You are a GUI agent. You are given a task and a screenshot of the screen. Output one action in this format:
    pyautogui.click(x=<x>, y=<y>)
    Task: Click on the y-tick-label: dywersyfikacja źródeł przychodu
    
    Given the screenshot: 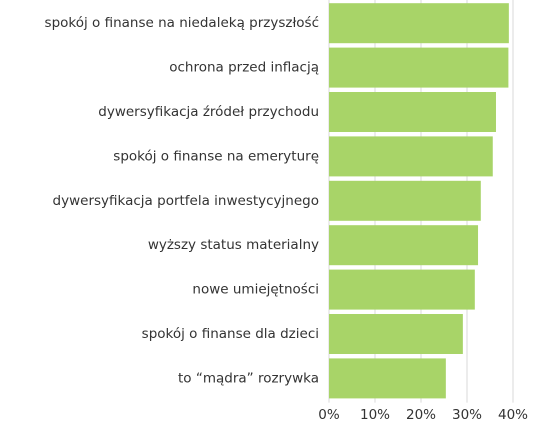 What is the action you would take?
    pyautogui.click(x=208, y=112)
    